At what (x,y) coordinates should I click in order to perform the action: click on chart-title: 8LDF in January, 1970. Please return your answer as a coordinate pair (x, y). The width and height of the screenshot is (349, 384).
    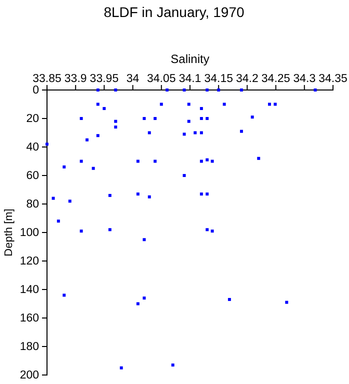
    Looking at the image, I should click on (174, 12).